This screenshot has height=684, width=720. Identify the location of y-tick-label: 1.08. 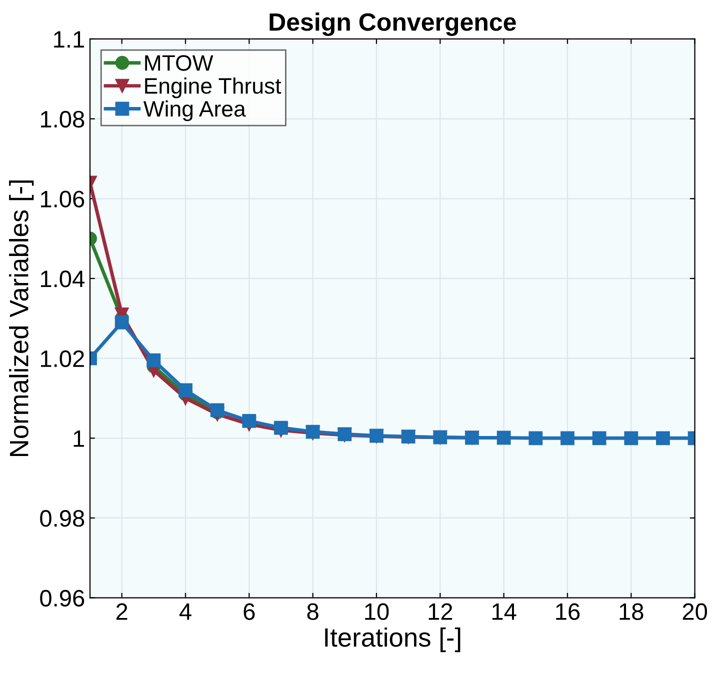
(62, 119).